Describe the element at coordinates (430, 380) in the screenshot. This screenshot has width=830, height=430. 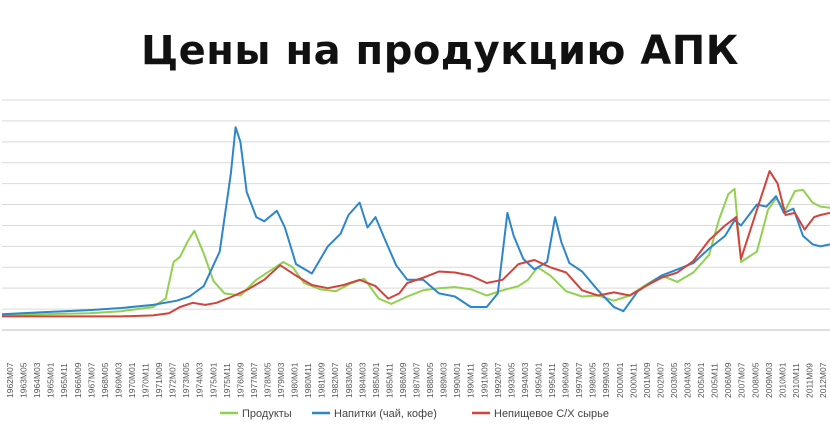
I see `x-tick-label: 1988M05` at that location.